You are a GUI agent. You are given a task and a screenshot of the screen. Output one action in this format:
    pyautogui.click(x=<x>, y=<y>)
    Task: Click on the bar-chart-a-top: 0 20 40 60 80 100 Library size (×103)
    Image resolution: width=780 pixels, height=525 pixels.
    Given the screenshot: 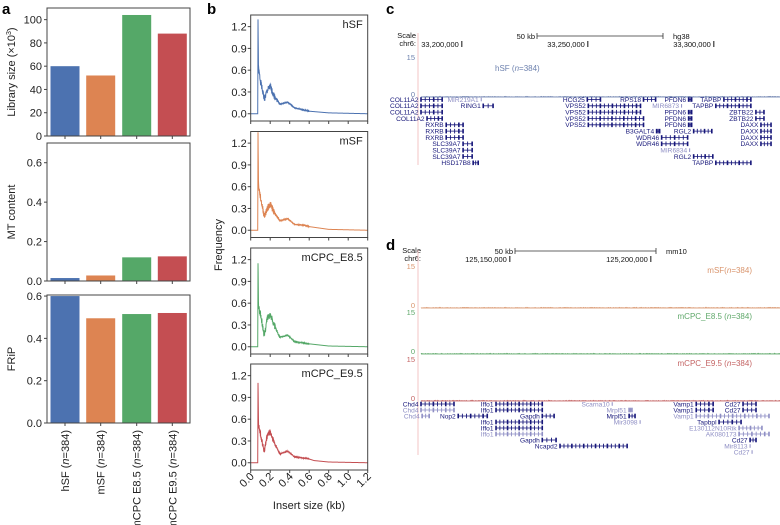 What is the action you would take?
    pyautogui.click(x=98, y=75)
    